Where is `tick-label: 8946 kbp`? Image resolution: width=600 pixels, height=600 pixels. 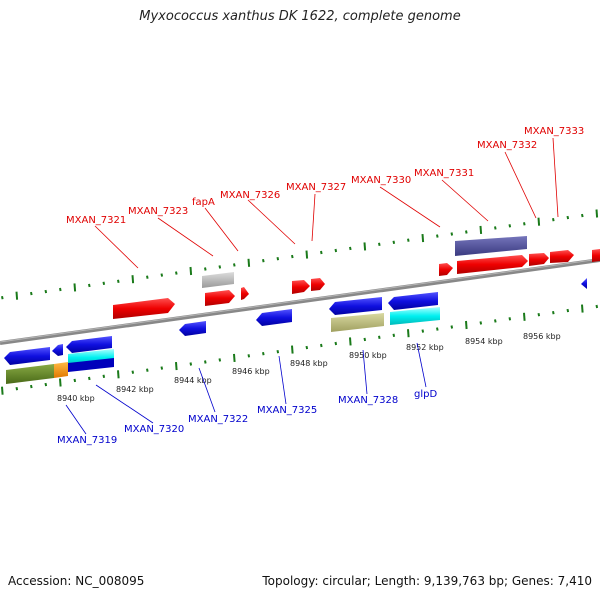
tick-label: 8946 kbp is located at coordinates (251, 371).